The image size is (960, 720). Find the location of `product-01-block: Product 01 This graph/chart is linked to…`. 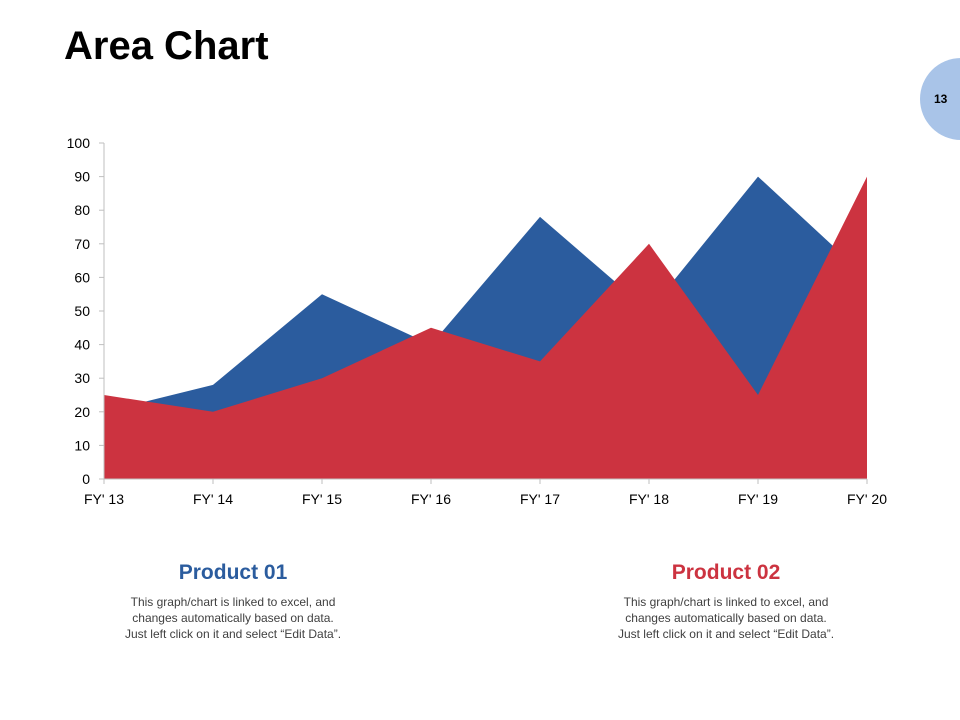

product-01-block: Product 01 This graph/chart is linked to… is located at coordinates (233, 600).